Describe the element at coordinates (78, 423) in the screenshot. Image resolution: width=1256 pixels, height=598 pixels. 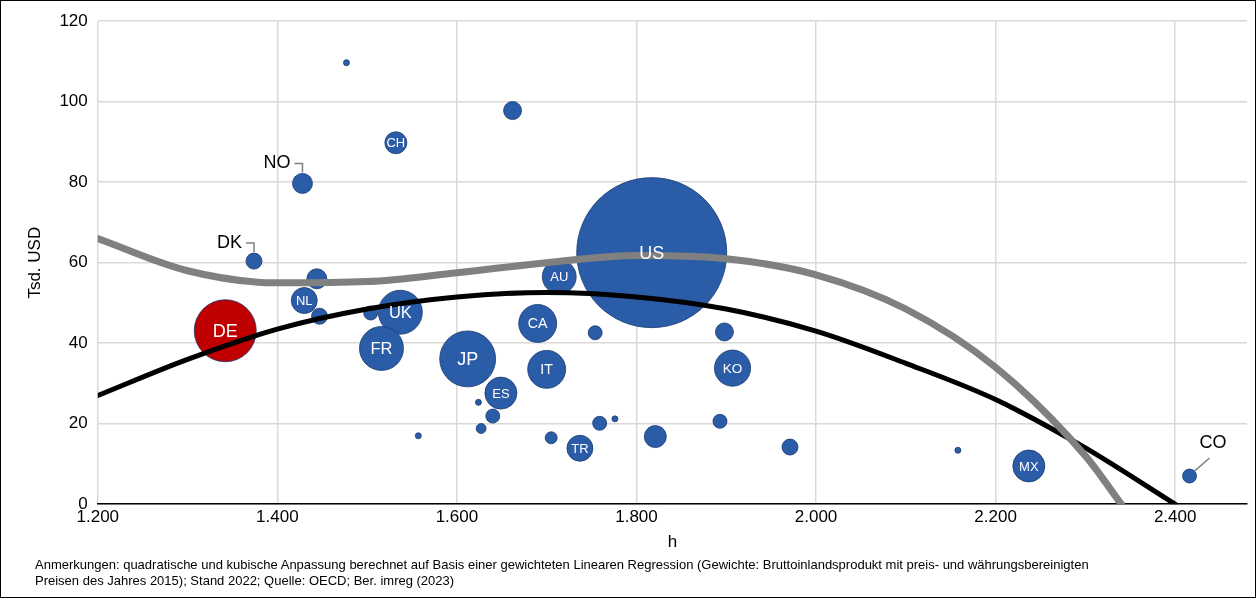
I see `y-tick-label: 20` at that location.